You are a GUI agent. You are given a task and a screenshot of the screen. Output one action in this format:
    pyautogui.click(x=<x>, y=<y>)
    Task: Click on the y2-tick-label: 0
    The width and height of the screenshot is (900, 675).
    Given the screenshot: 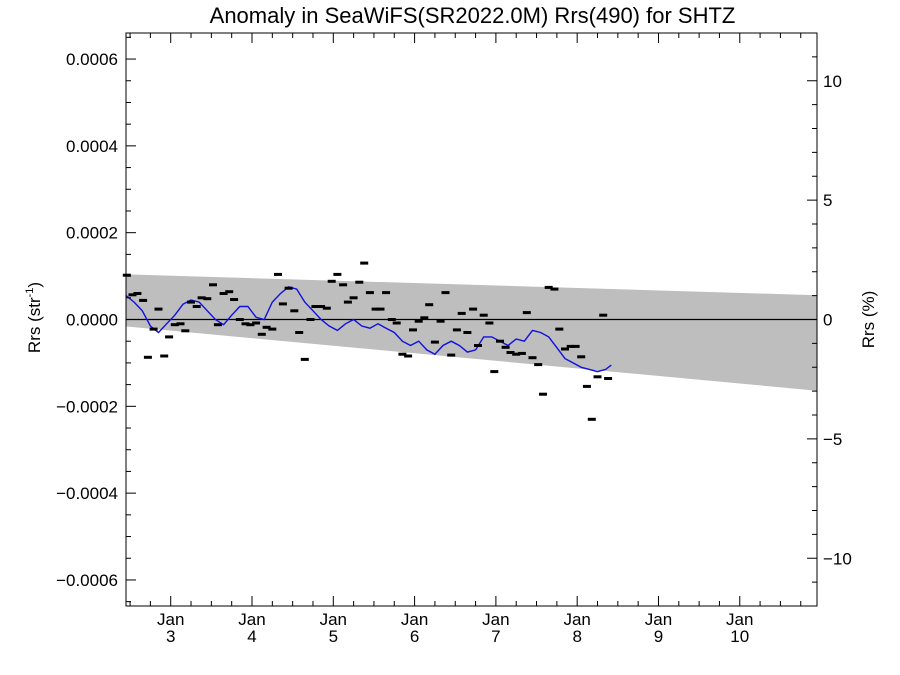 What is the action you would take?
    pyautogui.click(x=827, y=320)
    